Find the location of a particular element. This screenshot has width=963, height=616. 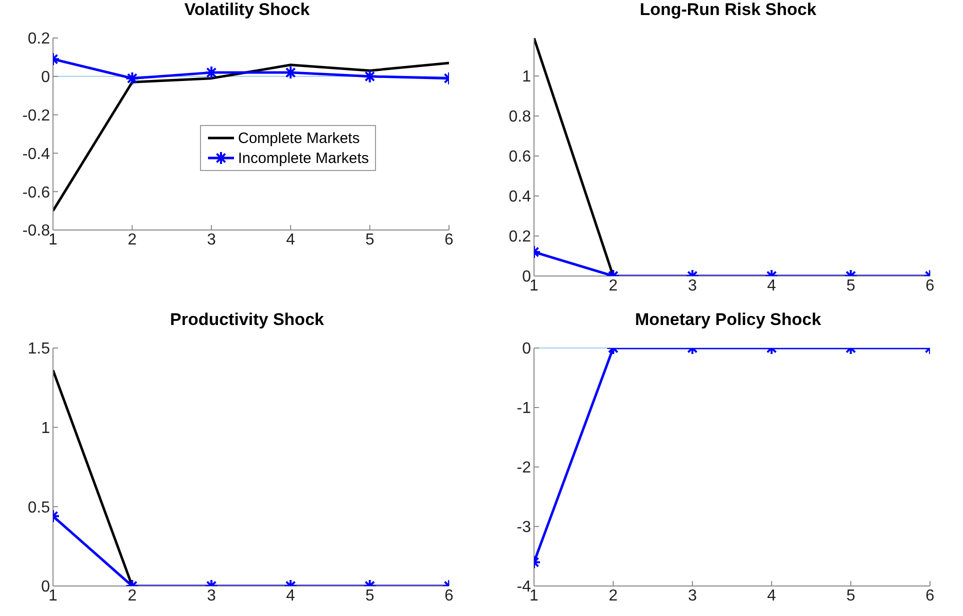

y-tick-label: -2 is located at coordinates (524, 468).